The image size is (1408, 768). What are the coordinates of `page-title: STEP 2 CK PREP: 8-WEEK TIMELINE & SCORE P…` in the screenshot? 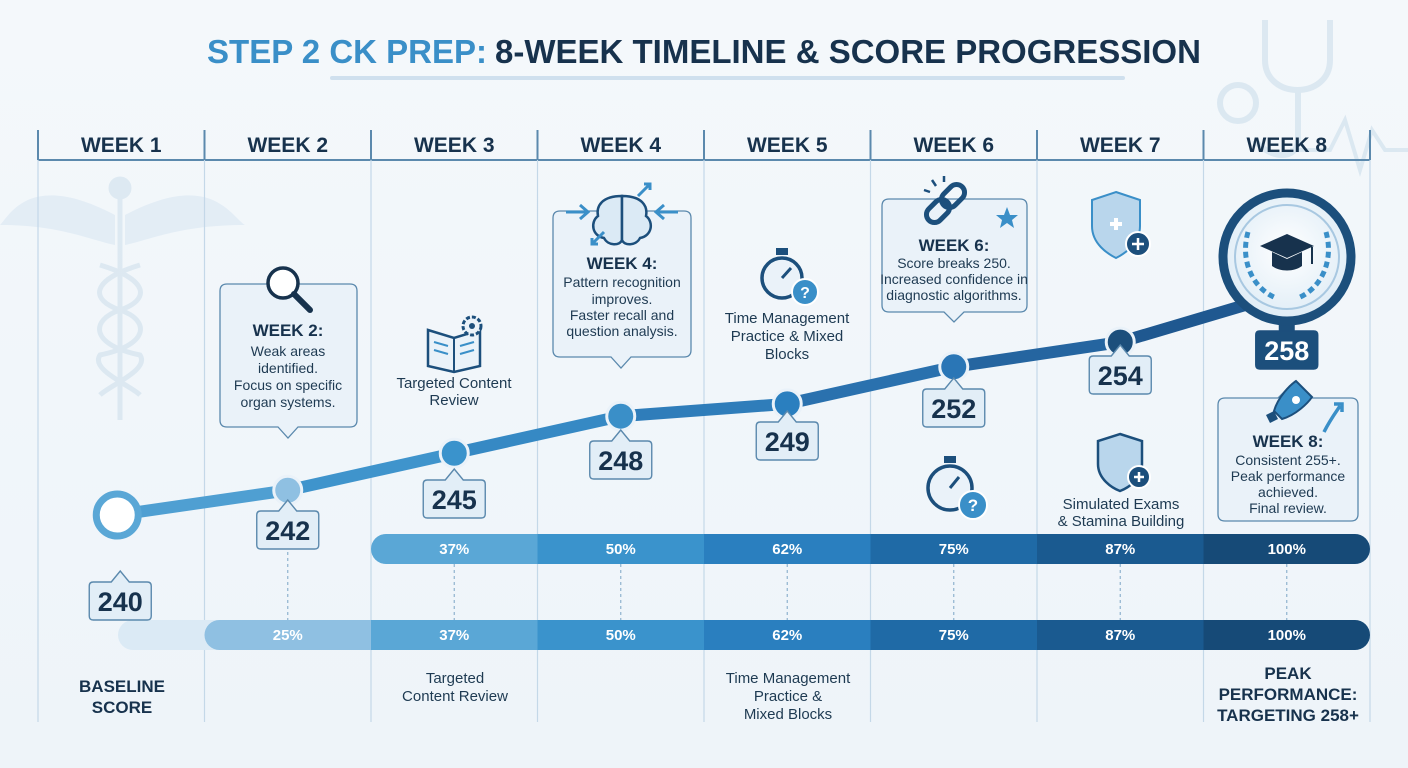 It's located at (704, 51).